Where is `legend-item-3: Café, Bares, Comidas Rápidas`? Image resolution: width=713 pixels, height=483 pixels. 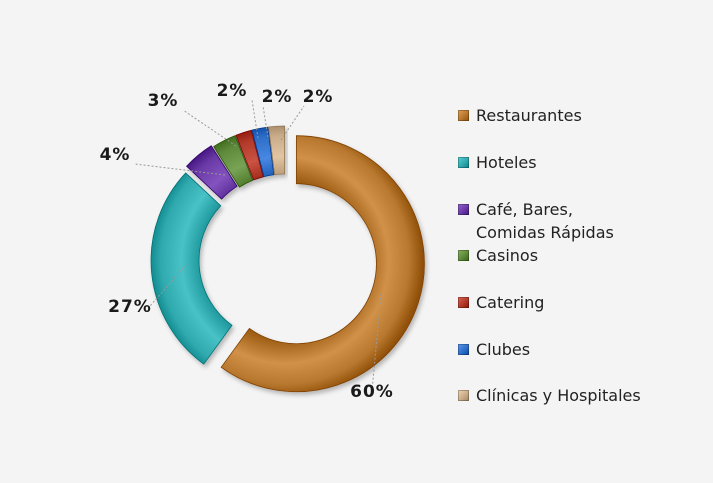 legend-item-3: Café, Bares, Comidas Rápidas is located at coordinates (583, 221).